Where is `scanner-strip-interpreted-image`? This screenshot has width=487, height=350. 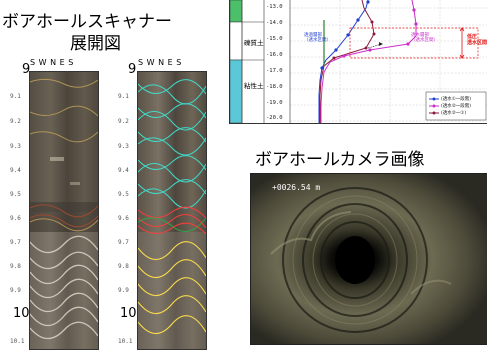
scanner-strip-interpreted-image is located at coordinates (172, 210).